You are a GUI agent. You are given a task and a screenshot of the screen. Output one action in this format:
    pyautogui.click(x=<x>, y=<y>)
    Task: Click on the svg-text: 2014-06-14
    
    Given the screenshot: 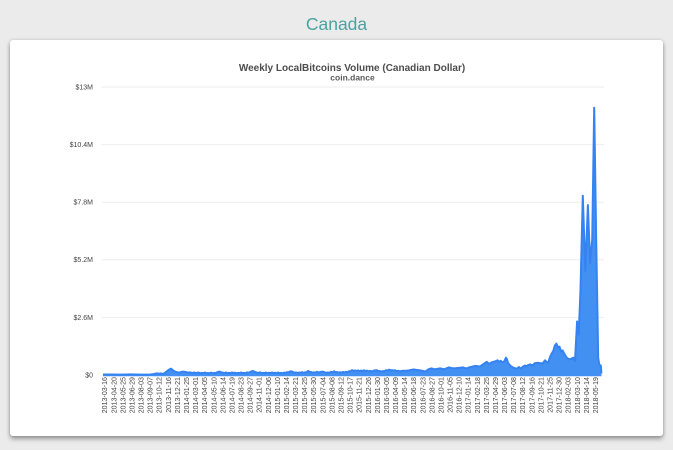 What is the action you would take?
    pyautogui.click(x=223, y=395)
    